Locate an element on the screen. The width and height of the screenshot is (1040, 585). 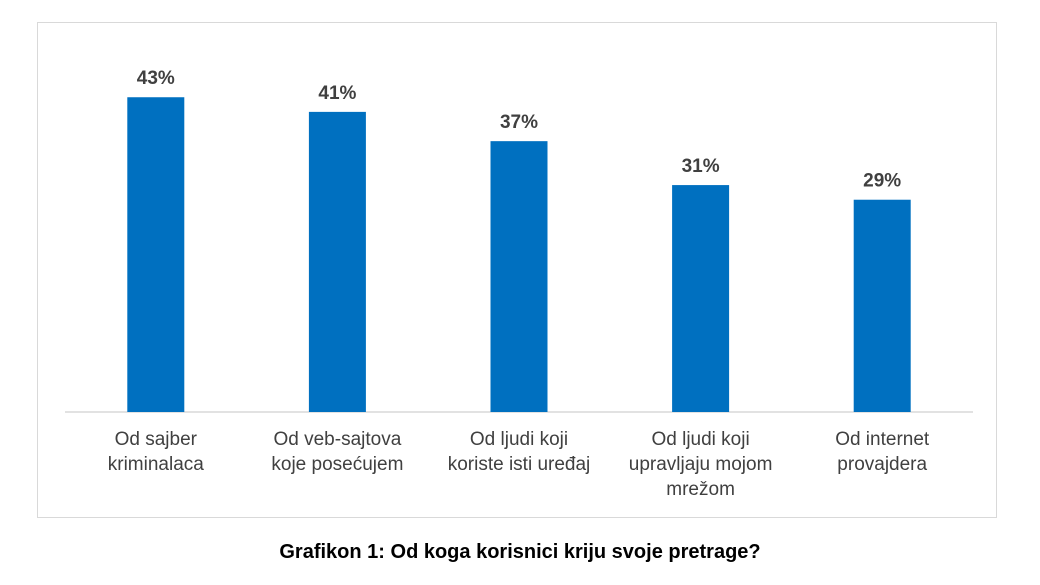
category-label-line: Od sajber is located at coordinates (155, 439).